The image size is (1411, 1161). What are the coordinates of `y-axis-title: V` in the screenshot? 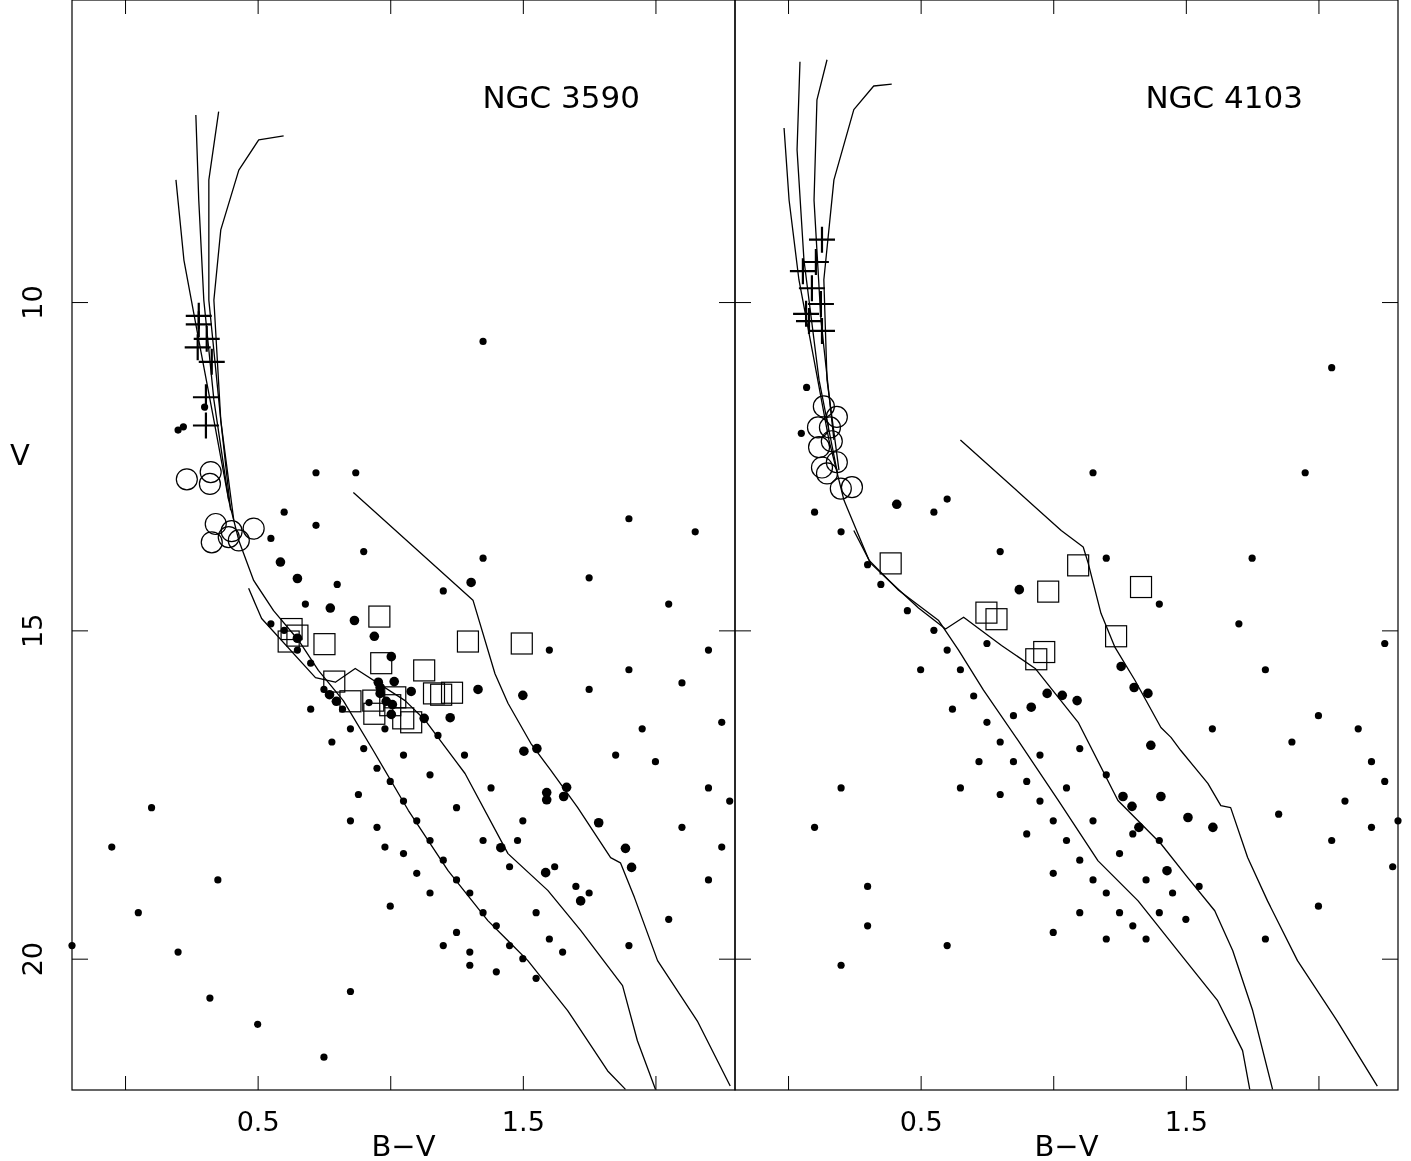 It's located at (20, 455).